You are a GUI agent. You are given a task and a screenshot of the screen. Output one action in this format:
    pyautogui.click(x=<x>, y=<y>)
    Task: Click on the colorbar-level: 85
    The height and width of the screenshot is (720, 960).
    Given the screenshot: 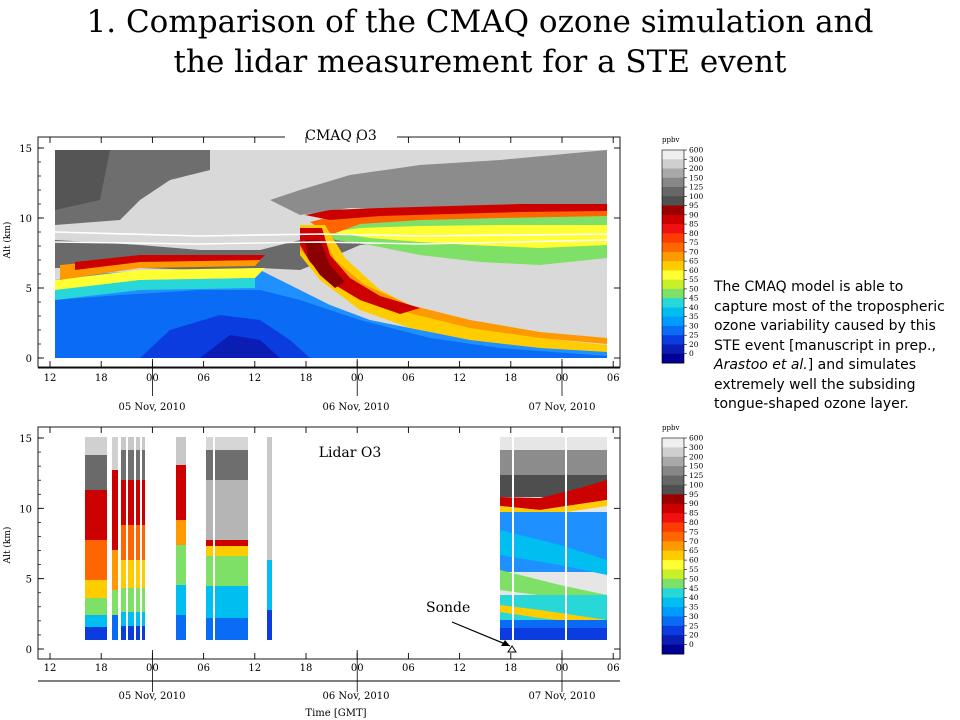 What is the action you would take?
    pyautogui.click(x=694, y=513)
    